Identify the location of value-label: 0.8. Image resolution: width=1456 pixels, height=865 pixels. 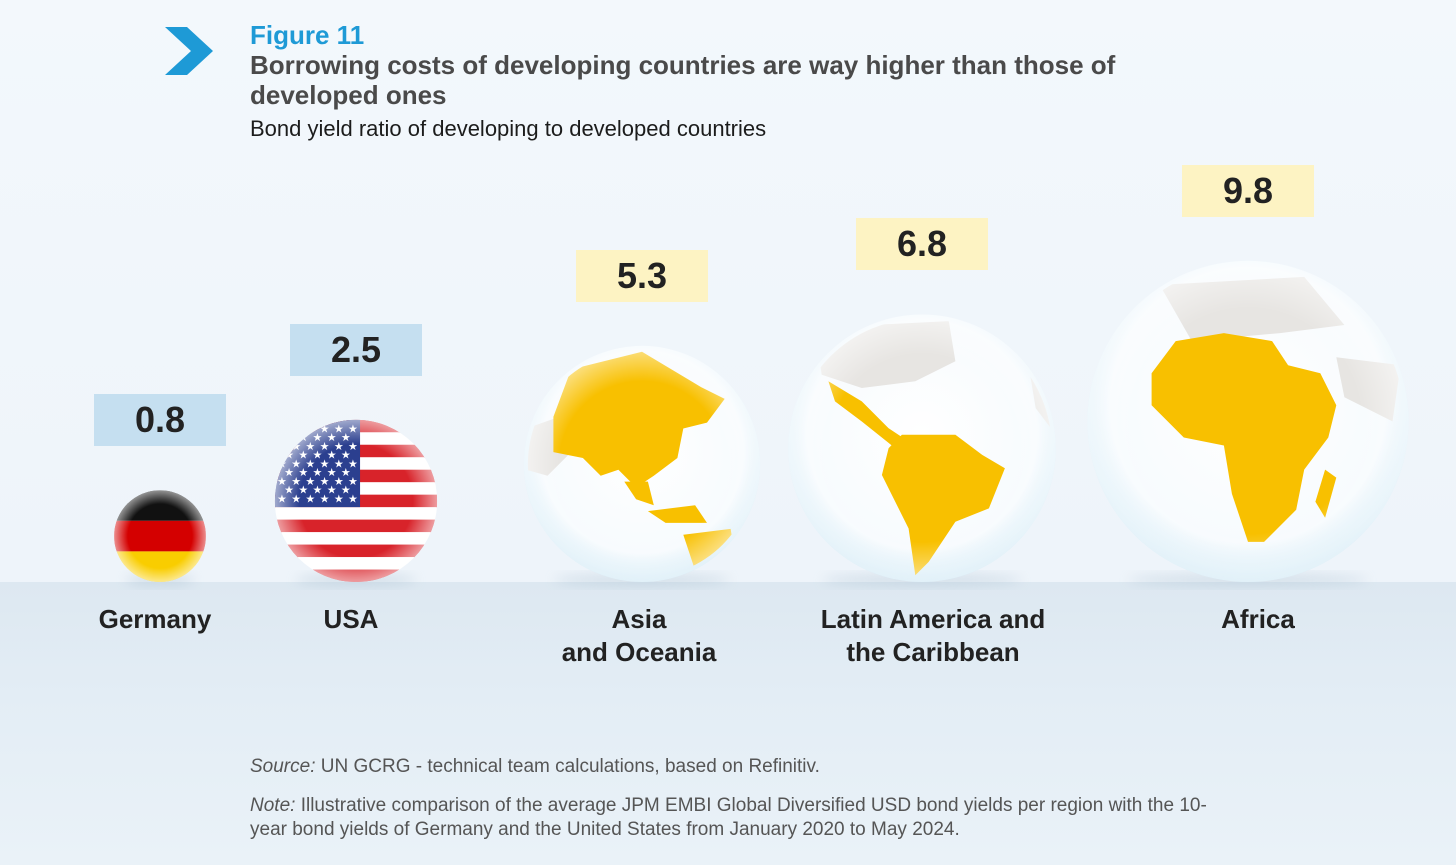
(160, 420).